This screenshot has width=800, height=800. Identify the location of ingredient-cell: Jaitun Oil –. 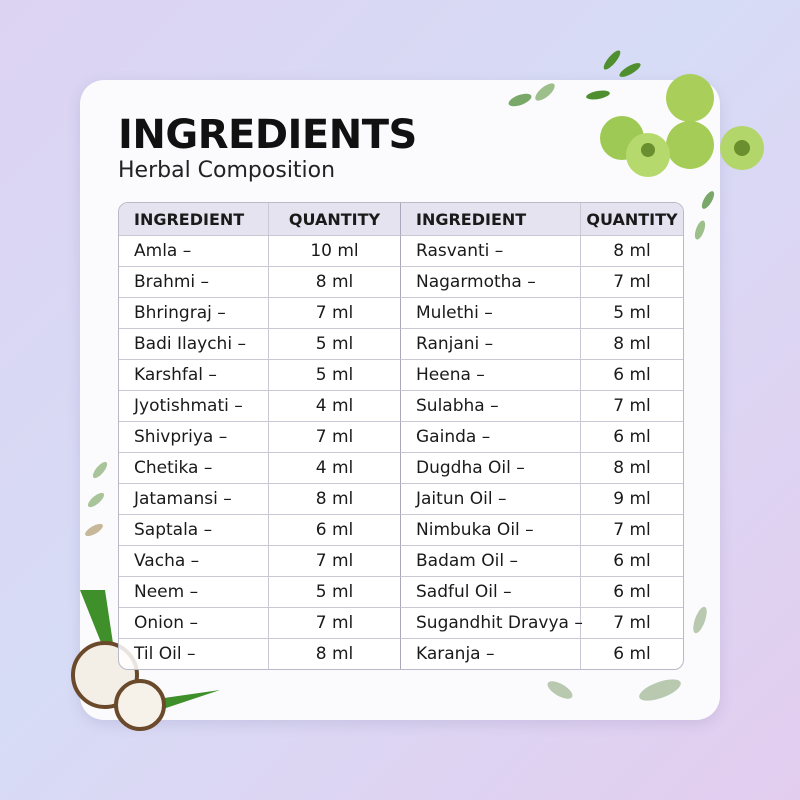
(491, 499).